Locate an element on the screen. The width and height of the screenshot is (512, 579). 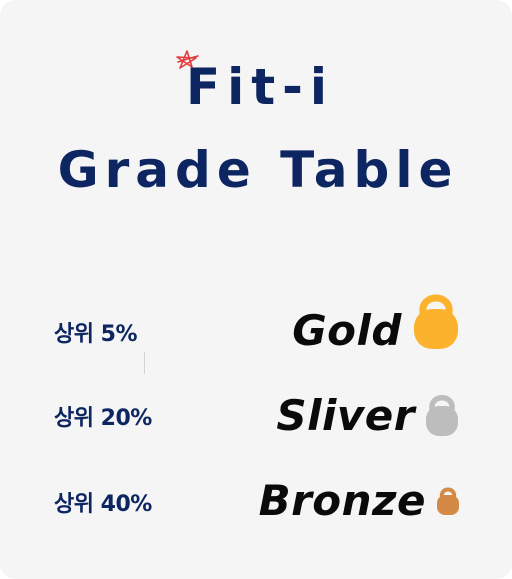
row-divider is located at coordinates (144, 363).